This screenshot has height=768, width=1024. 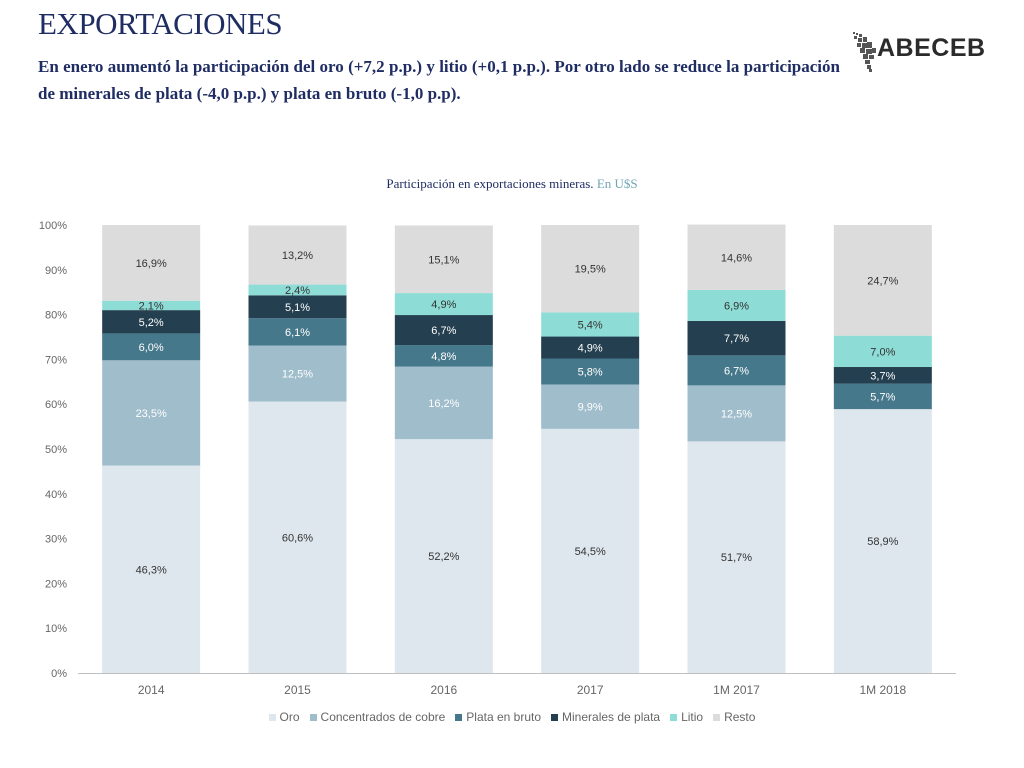 I want to click on y-tick-label: 0%, so click(x=59, y=674).